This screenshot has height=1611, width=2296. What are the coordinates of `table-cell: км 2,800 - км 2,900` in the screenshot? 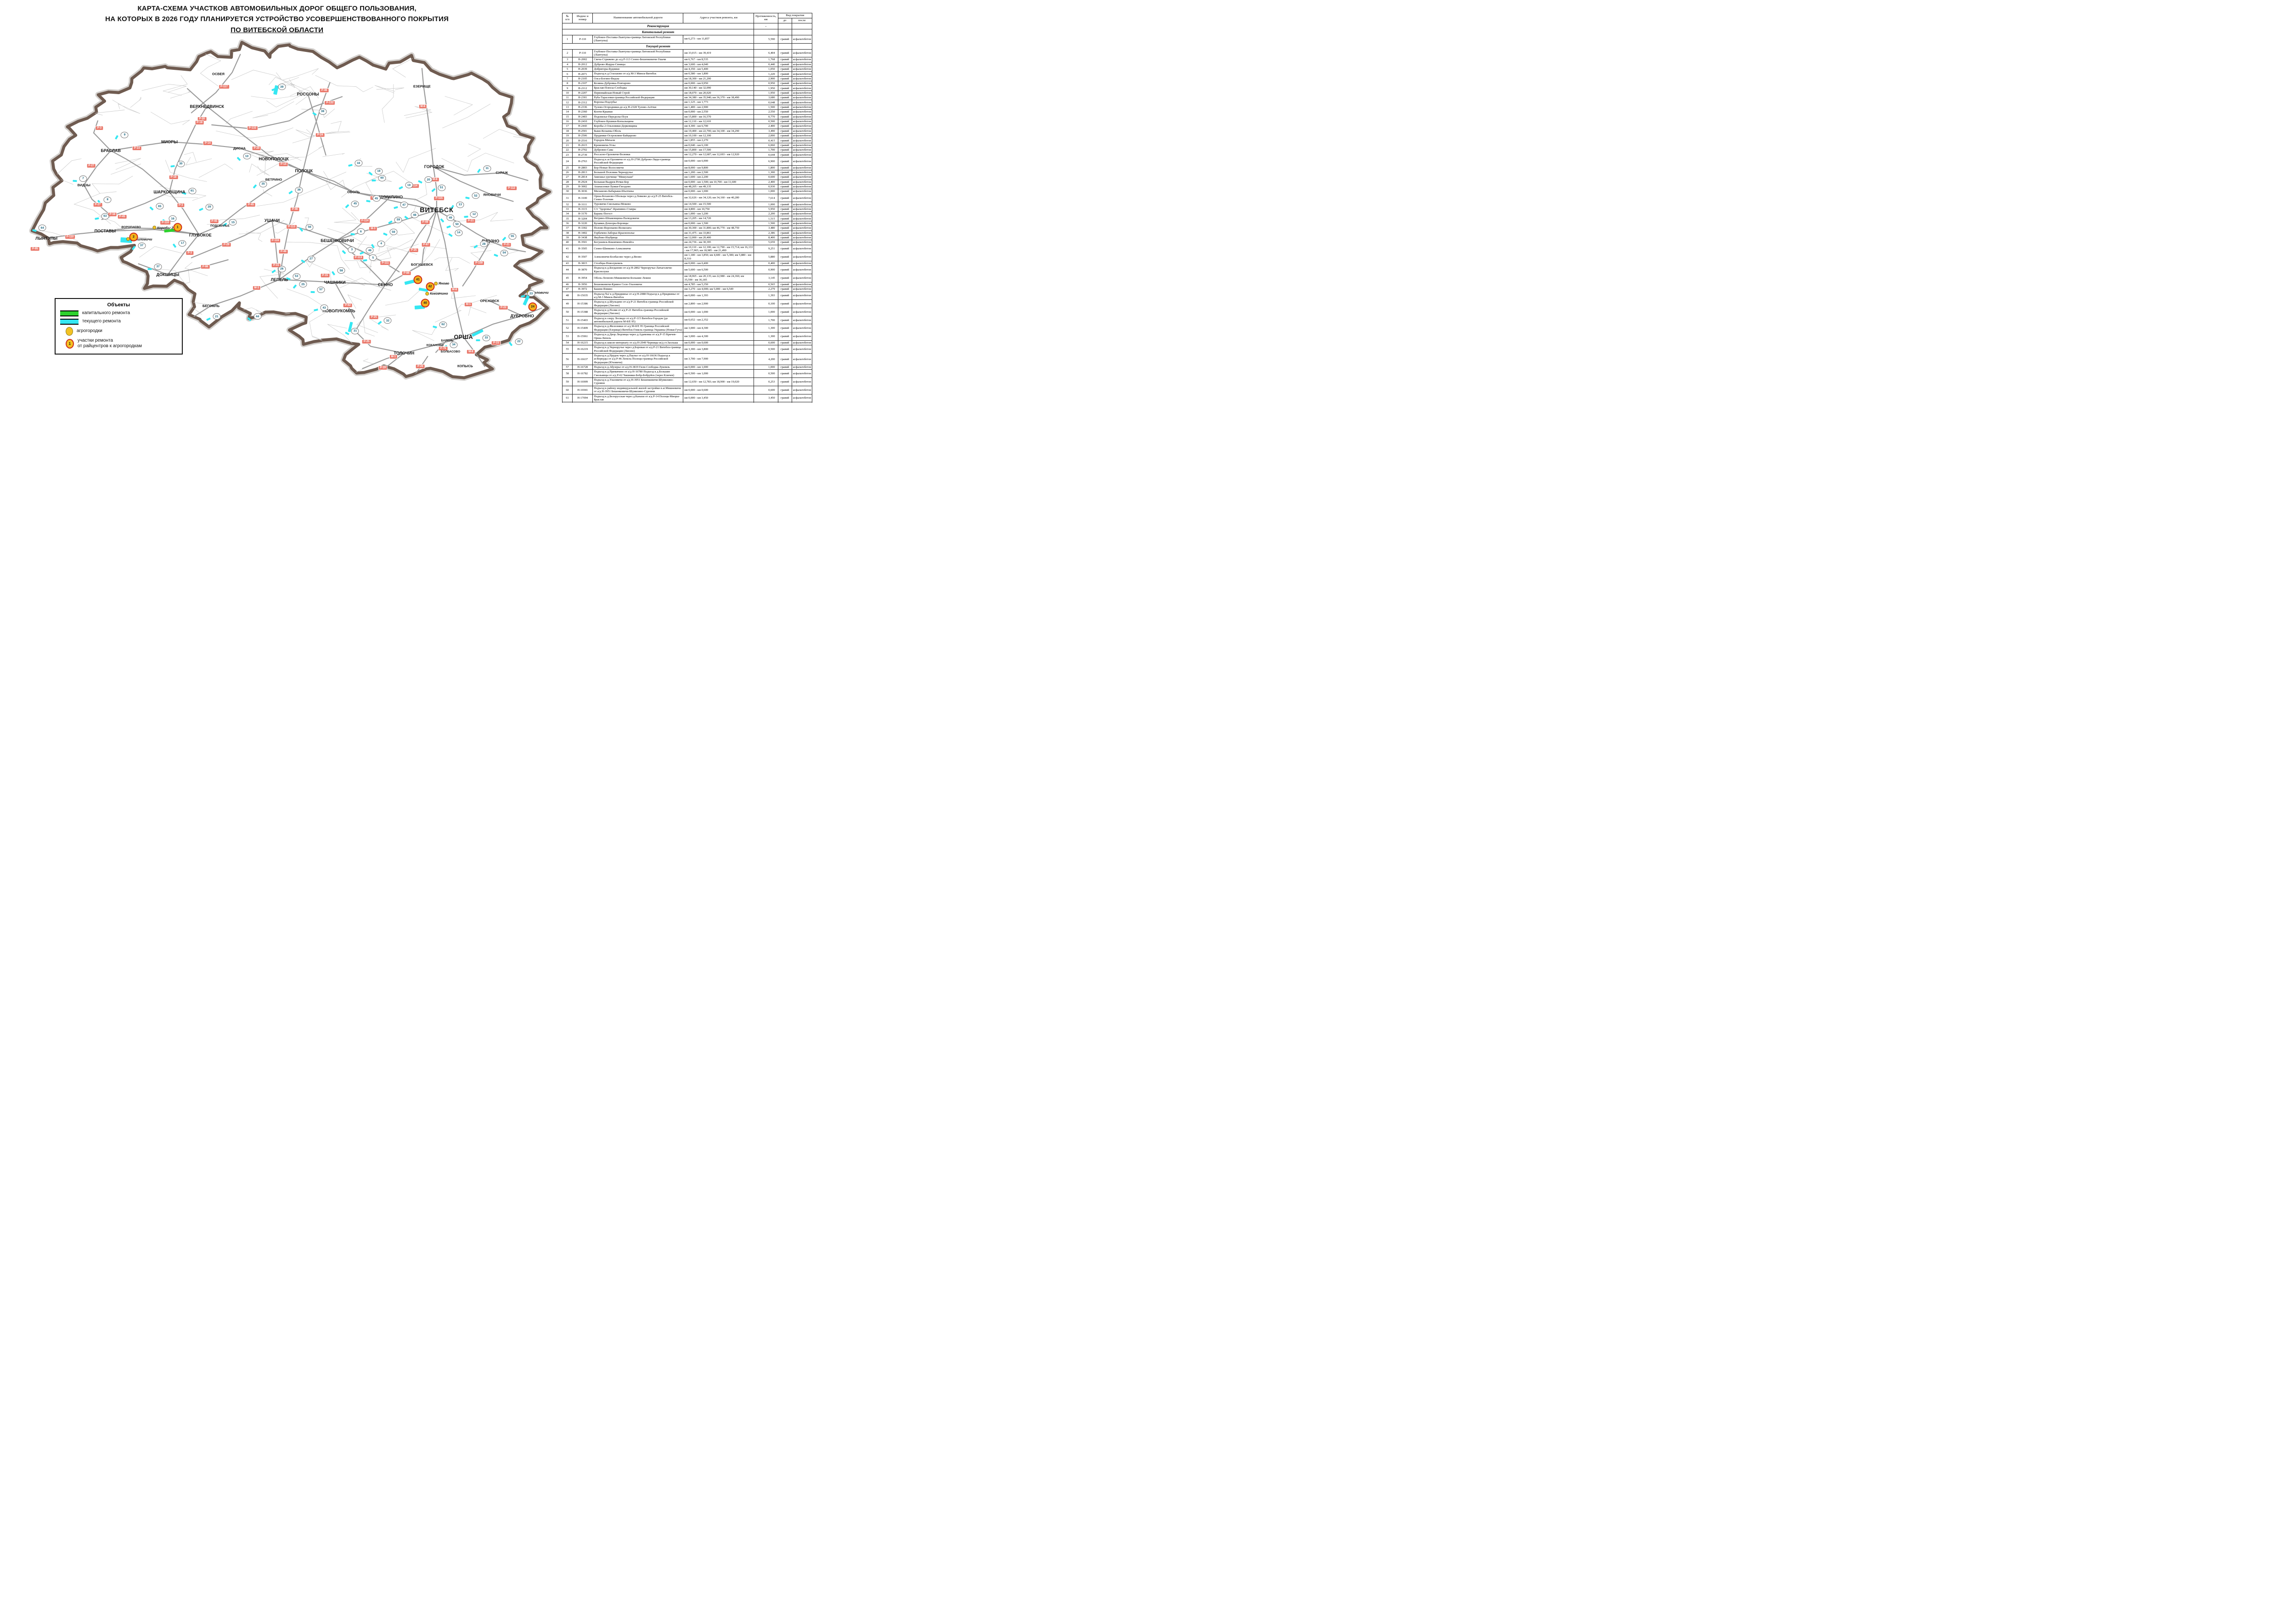 It's located at (718, 304).